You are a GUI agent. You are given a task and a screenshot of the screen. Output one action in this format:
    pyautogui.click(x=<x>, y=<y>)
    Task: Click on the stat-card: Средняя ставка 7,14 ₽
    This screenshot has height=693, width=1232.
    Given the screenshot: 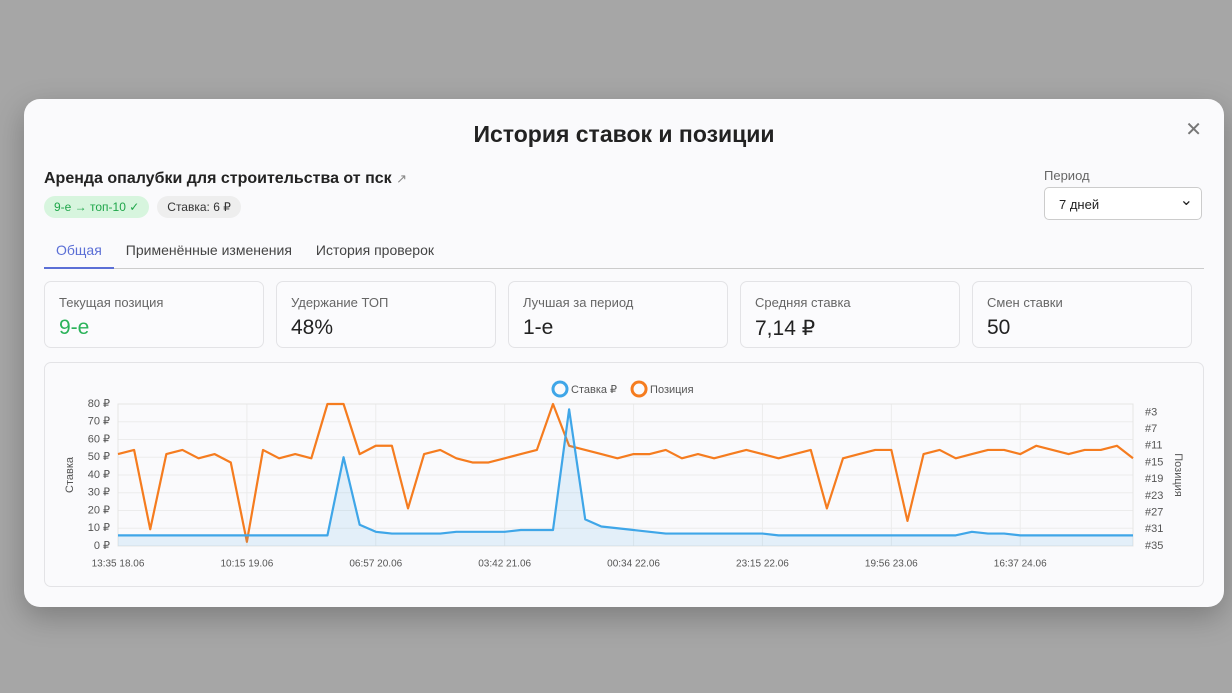 What is the action you would take?
    pyautogui.click(x=850, y=314)
    